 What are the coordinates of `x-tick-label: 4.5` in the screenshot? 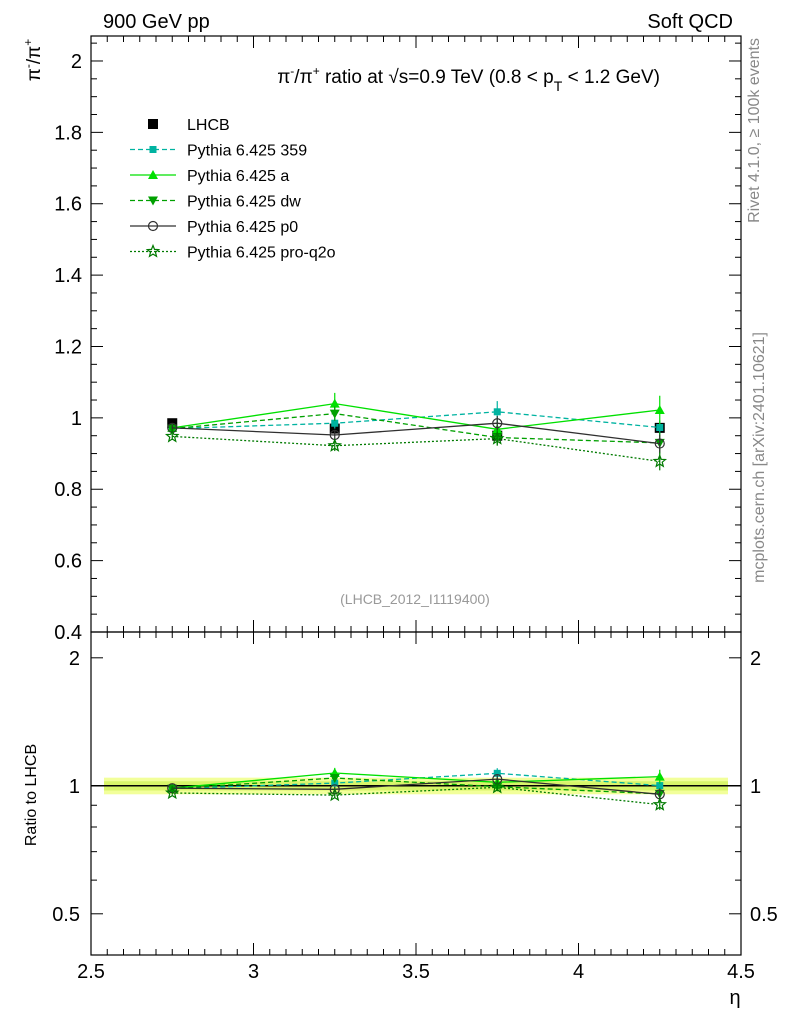 It's located at (741, 972).